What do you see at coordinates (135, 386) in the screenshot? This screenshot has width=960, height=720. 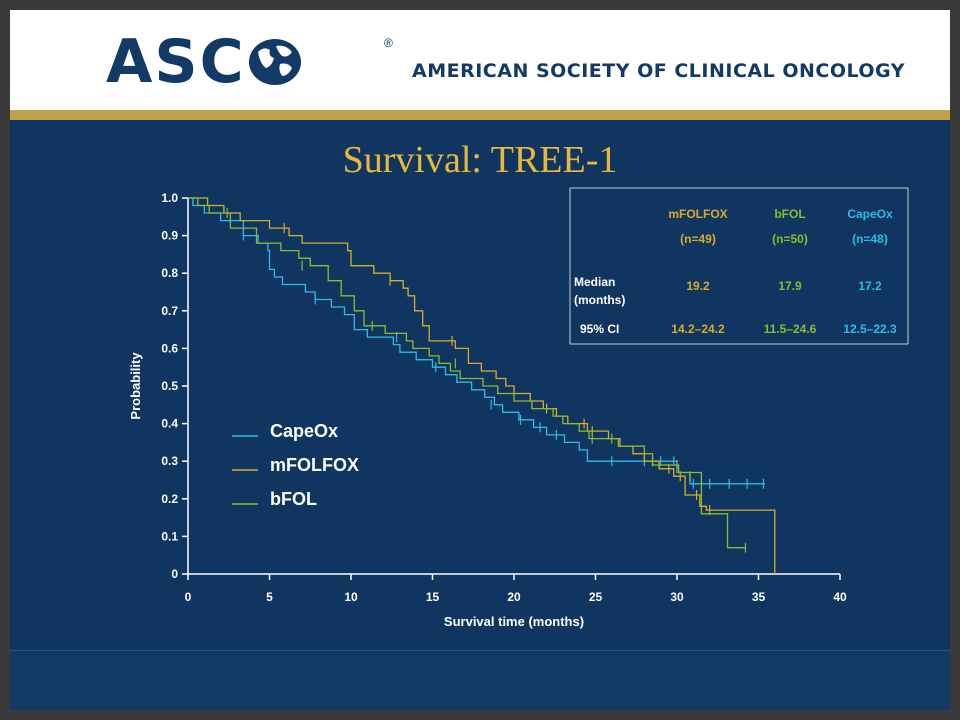 I see `y-axis-title: Probability` at bounding box center [135, 386].